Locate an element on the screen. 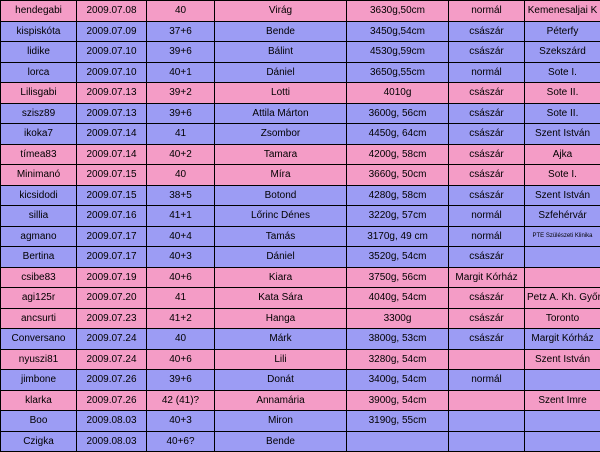 This screenshot has width=600, height=452. username-cell: Boo is located at coordinates (38, 421).